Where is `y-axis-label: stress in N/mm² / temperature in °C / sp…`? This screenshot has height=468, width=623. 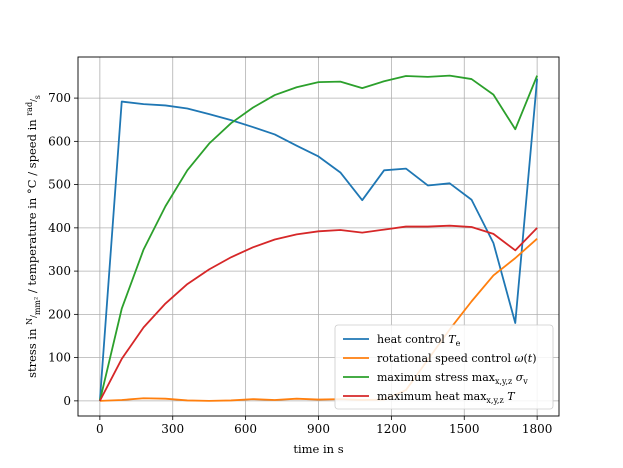
y-axis-label: stress in N/mm² / temperature in °C / sp… is located at coordinates (34, 236).